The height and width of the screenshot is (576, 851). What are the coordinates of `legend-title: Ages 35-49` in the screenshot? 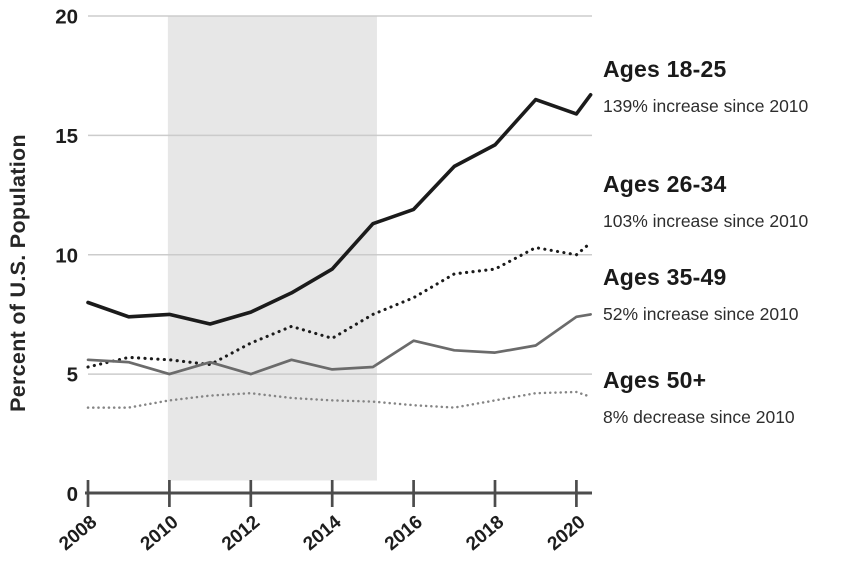 It's located at (665, 277).